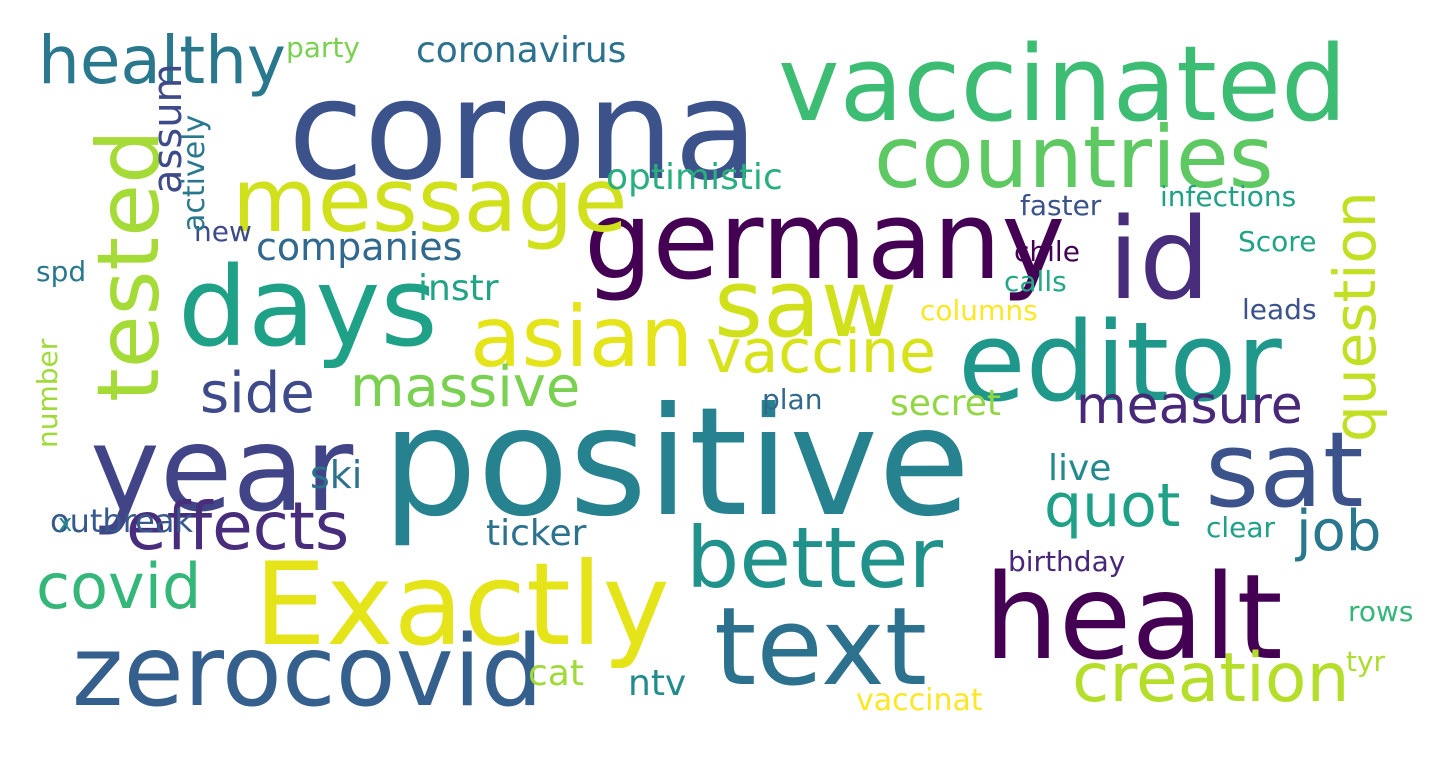 Image resolution: width=1455 pixels, height=757 pixels. Describe the element at coordinates (1228, 196) in the screenshot. I see `word: infections` at that location.